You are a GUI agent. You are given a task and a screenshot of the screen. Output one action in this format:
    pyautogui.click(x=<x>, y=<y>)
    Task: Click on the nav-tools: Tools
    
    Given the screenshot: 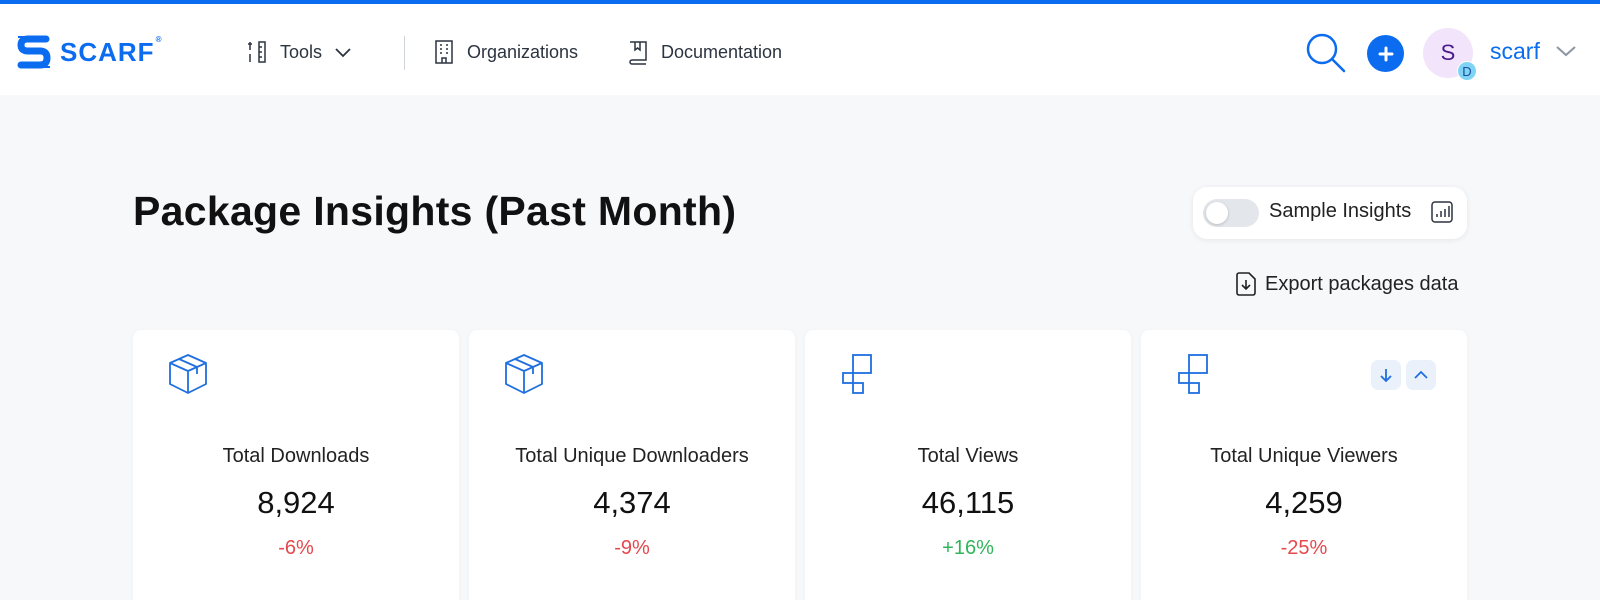 What is the action you would take?
    pyautogui.click(x=299, y=52)
    